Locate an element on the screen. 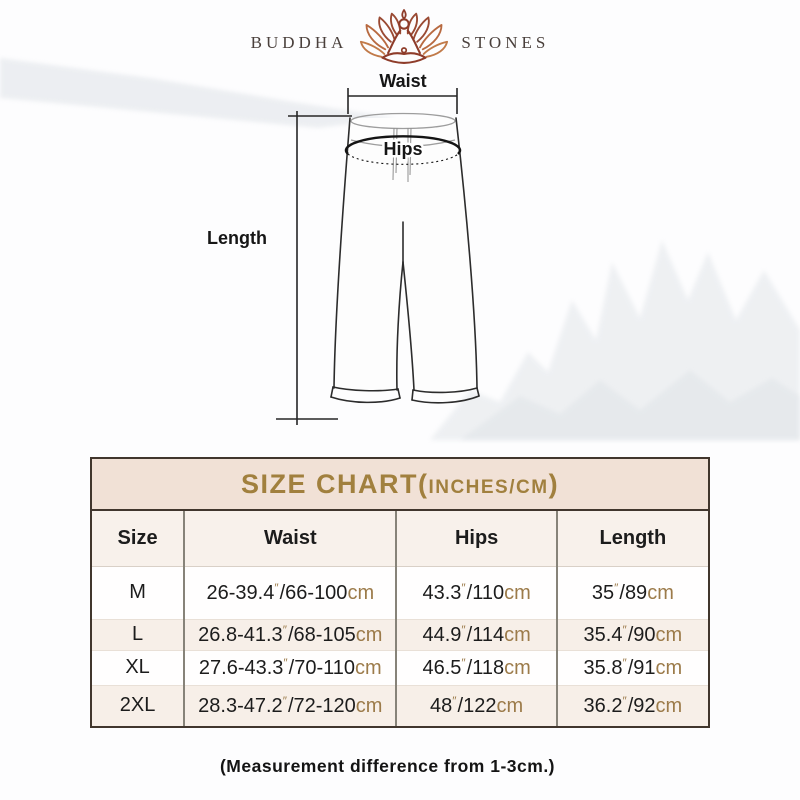 This screenshot has height=800, width=800. length-cell: 36.2″/92cm is located at coordinates (631, 705).